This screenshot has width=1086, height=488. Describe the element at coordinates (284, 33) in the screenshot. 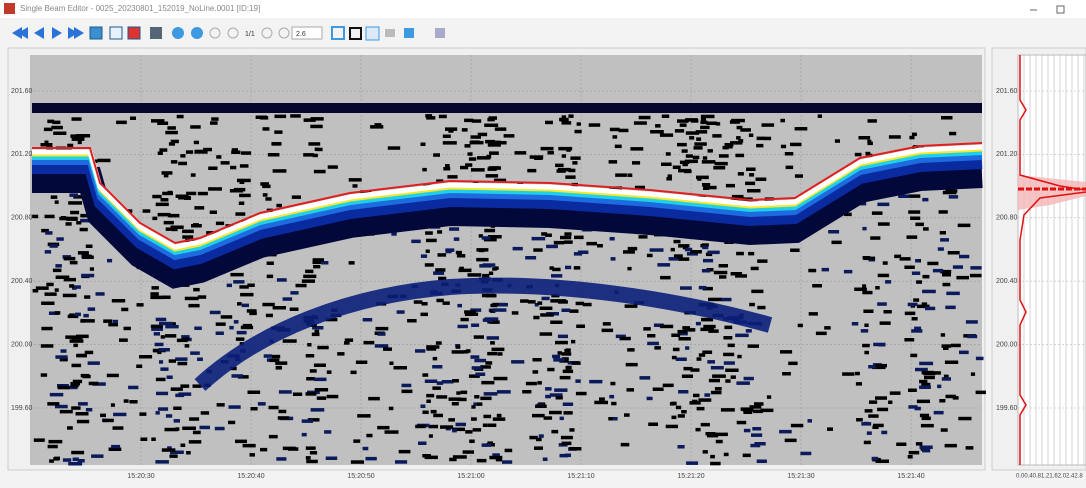

I see `page-last` at that location.